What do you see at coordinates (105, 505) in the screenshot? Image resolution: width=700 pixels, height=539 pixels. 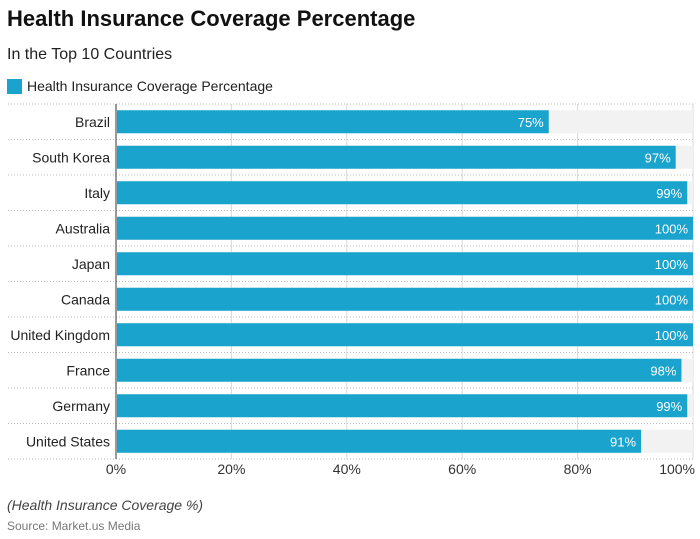 I see `chart-note: (Health Insurance Coverage %)` at bounding box center [105, 505].